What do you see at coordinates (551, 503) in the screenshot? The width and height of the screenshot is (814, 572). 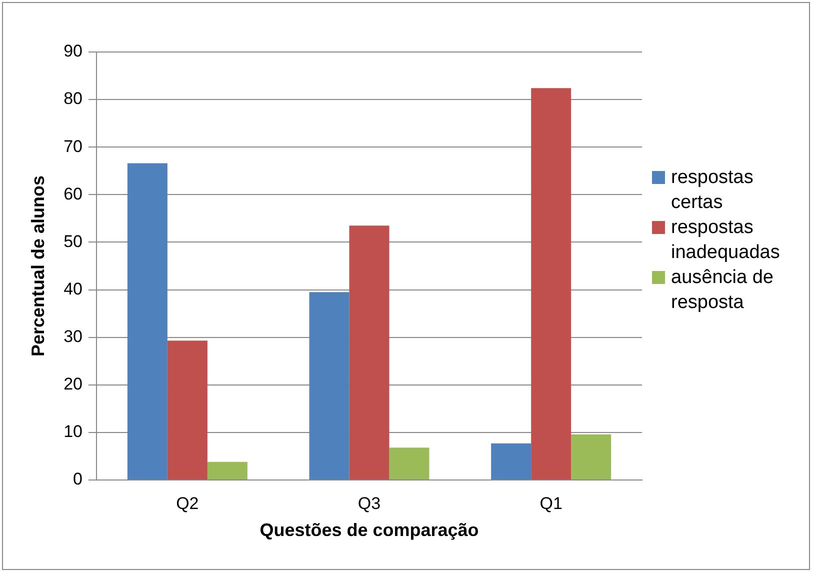 I see `x-tick-label: Q1` at bounding box center [551, 503].